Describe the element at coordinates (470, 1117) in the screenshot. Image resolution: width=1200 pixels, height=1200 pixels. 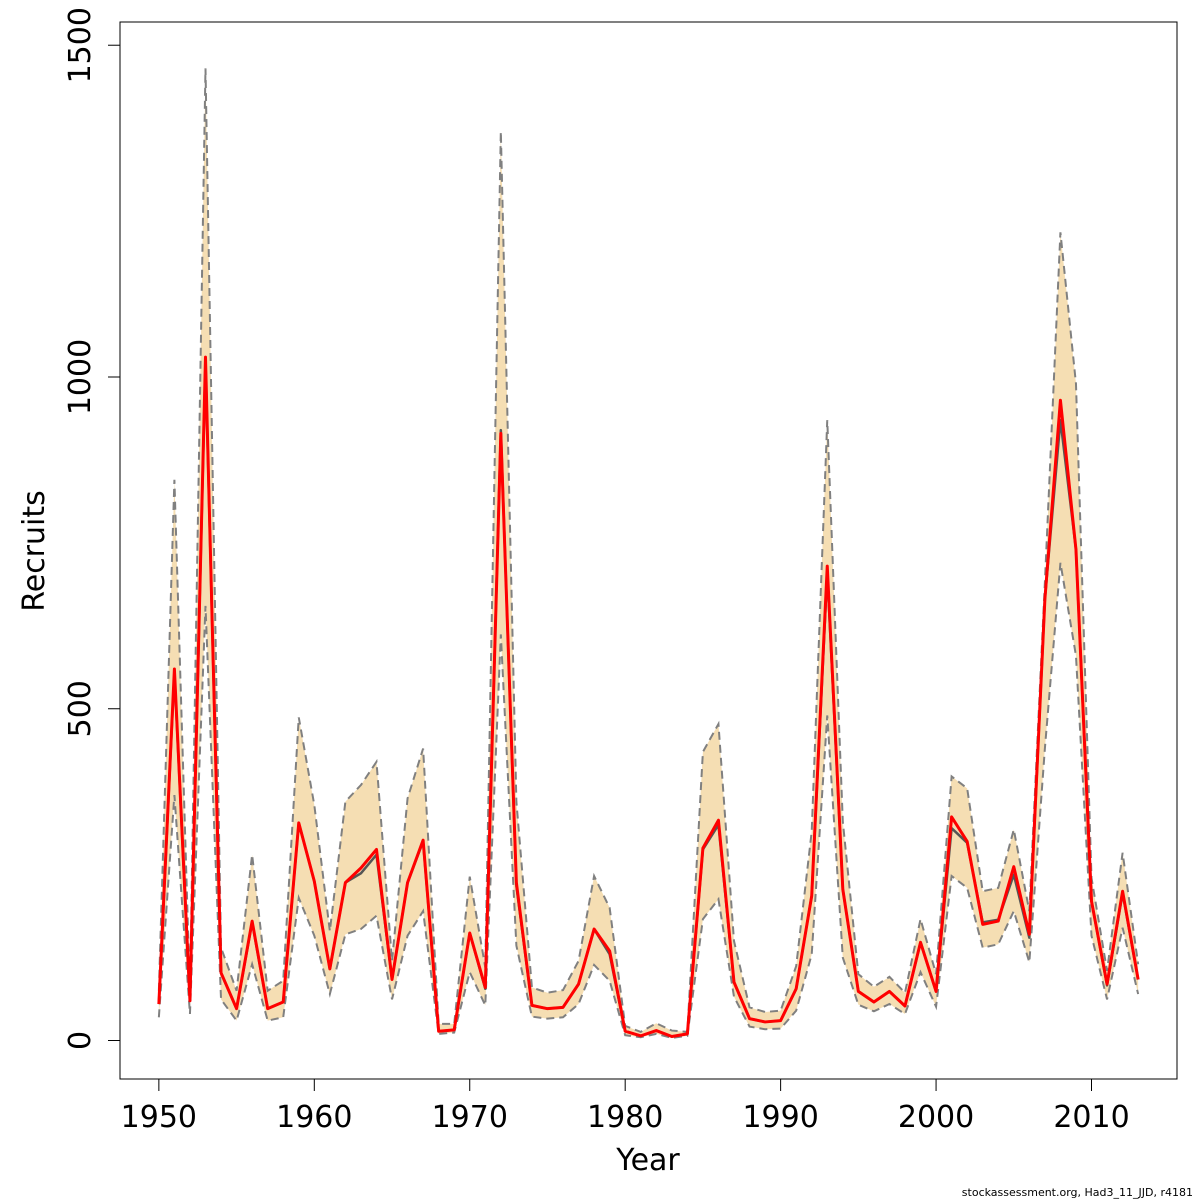
I see `x-tick-label: 1970` at that location.